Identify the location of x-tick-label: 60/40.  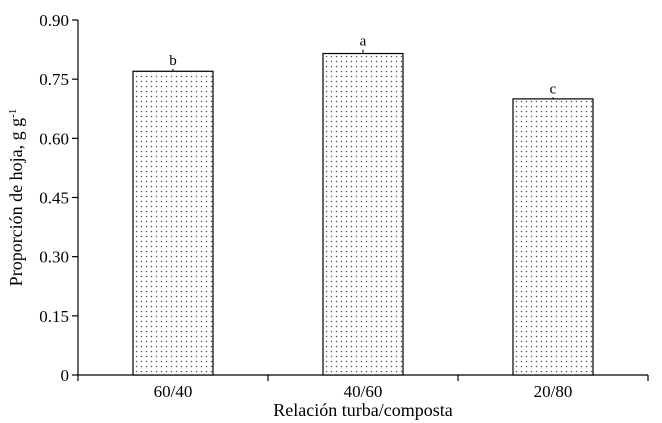
(173, 391).